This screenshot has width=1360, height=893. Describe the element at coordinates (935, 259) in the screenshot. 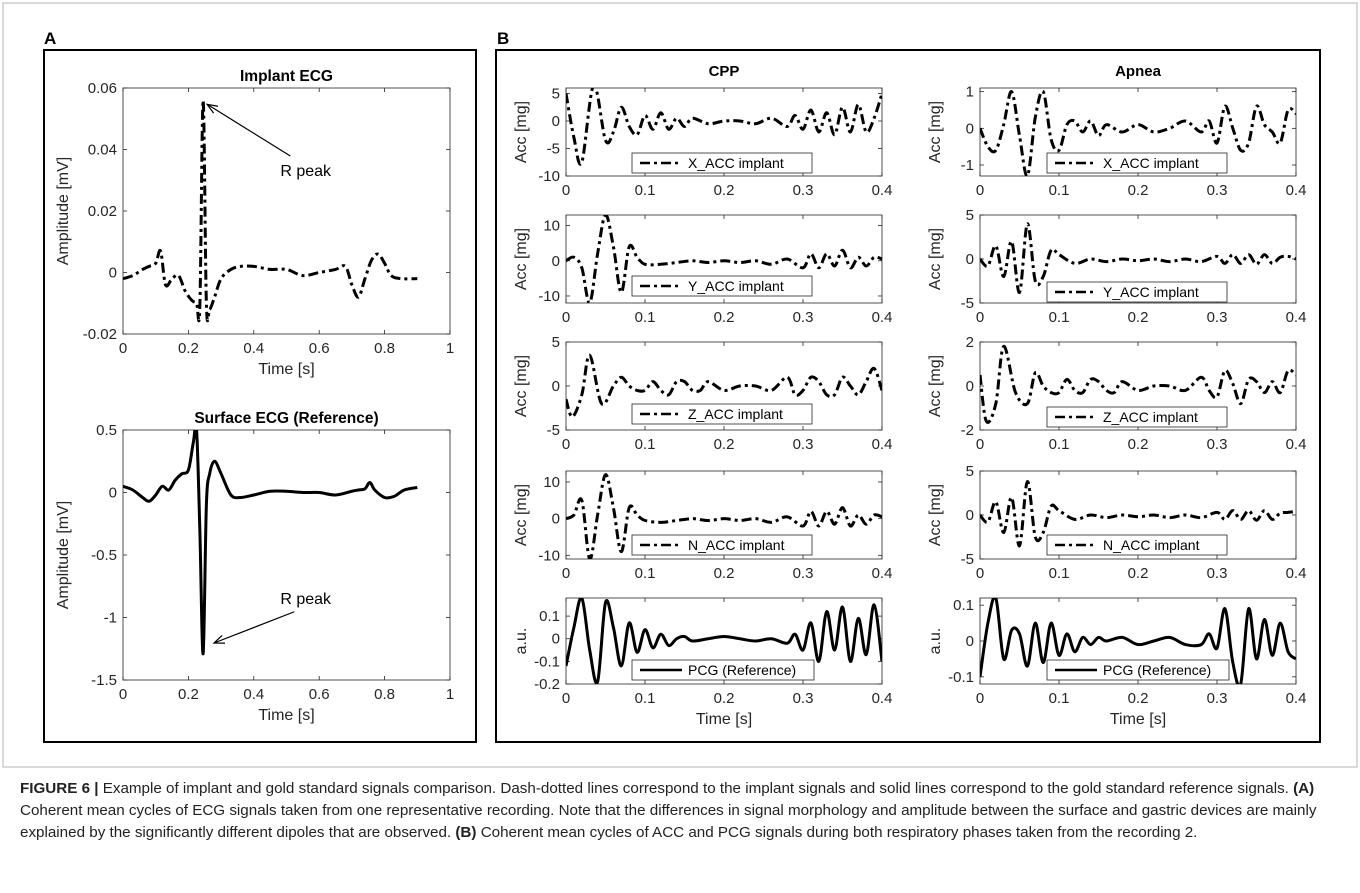

I see `y-axis-label: Acc [mg]` at that location.